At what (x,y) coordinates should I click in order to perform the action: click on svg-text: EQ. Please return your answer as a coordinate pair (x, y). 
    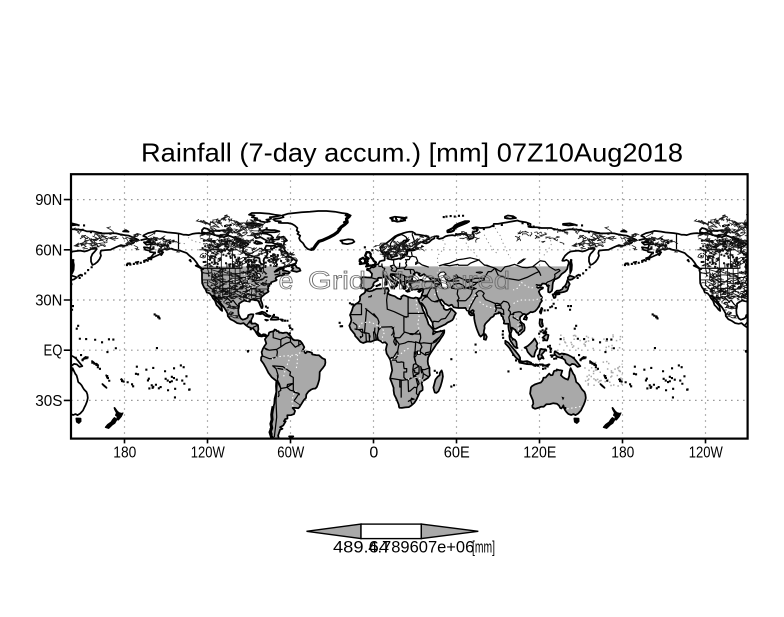
    Looking at the image, I should click on (53, 351).